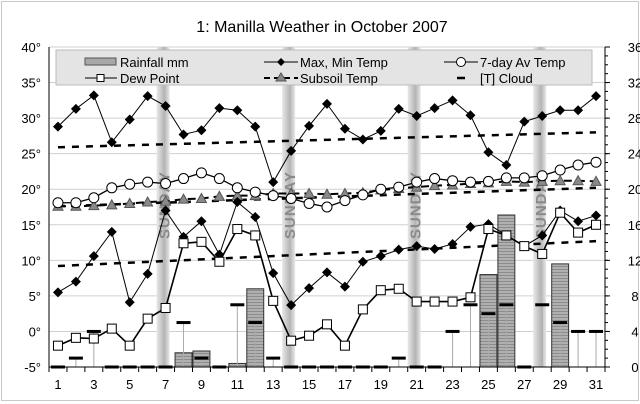 Image resolution: width=640 pixels, height=404 pixels. What do you see at coordinates (100, 78) in the screenshot?
I see `legend-square-icon` at bounding box center [100, 78].